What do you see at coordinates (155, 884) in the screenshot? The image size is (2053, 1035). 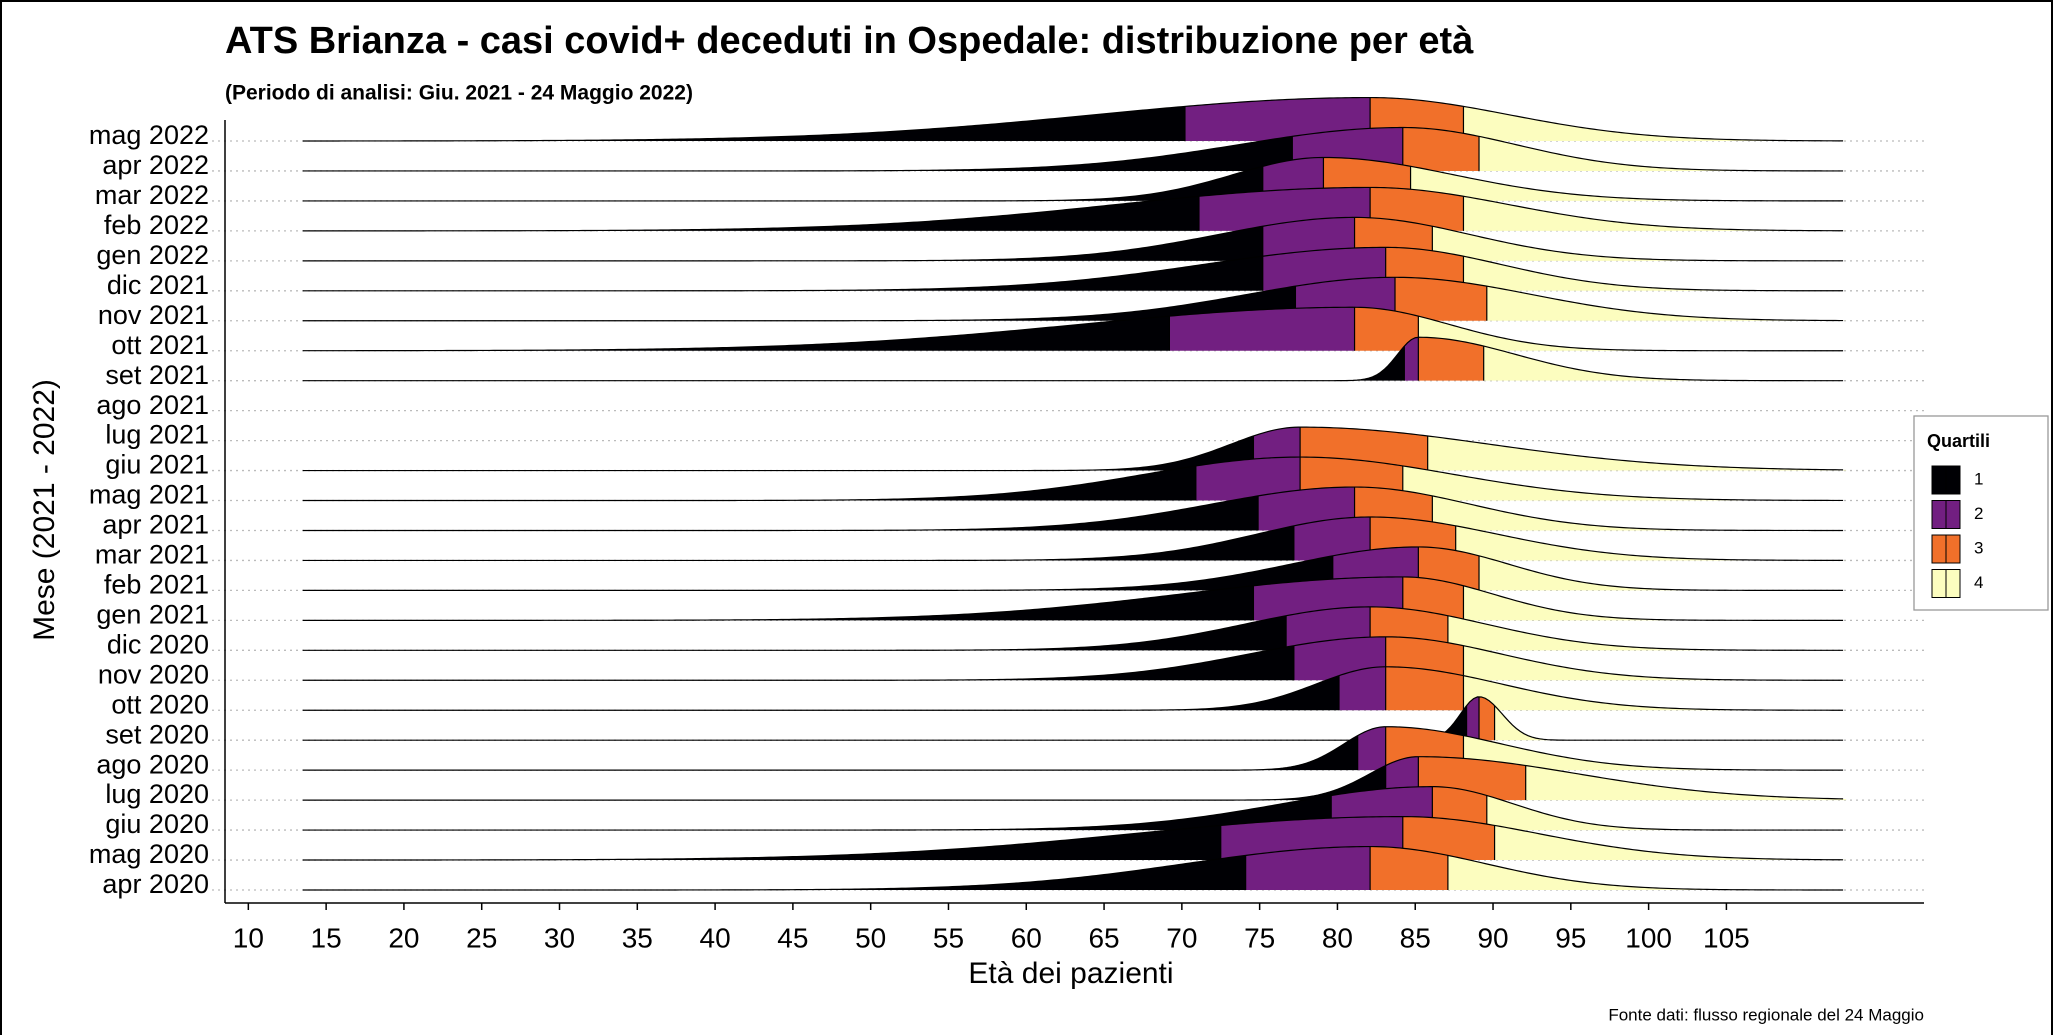 I see `y-tick-label: apr 2020` at bounding box center [155, 884].